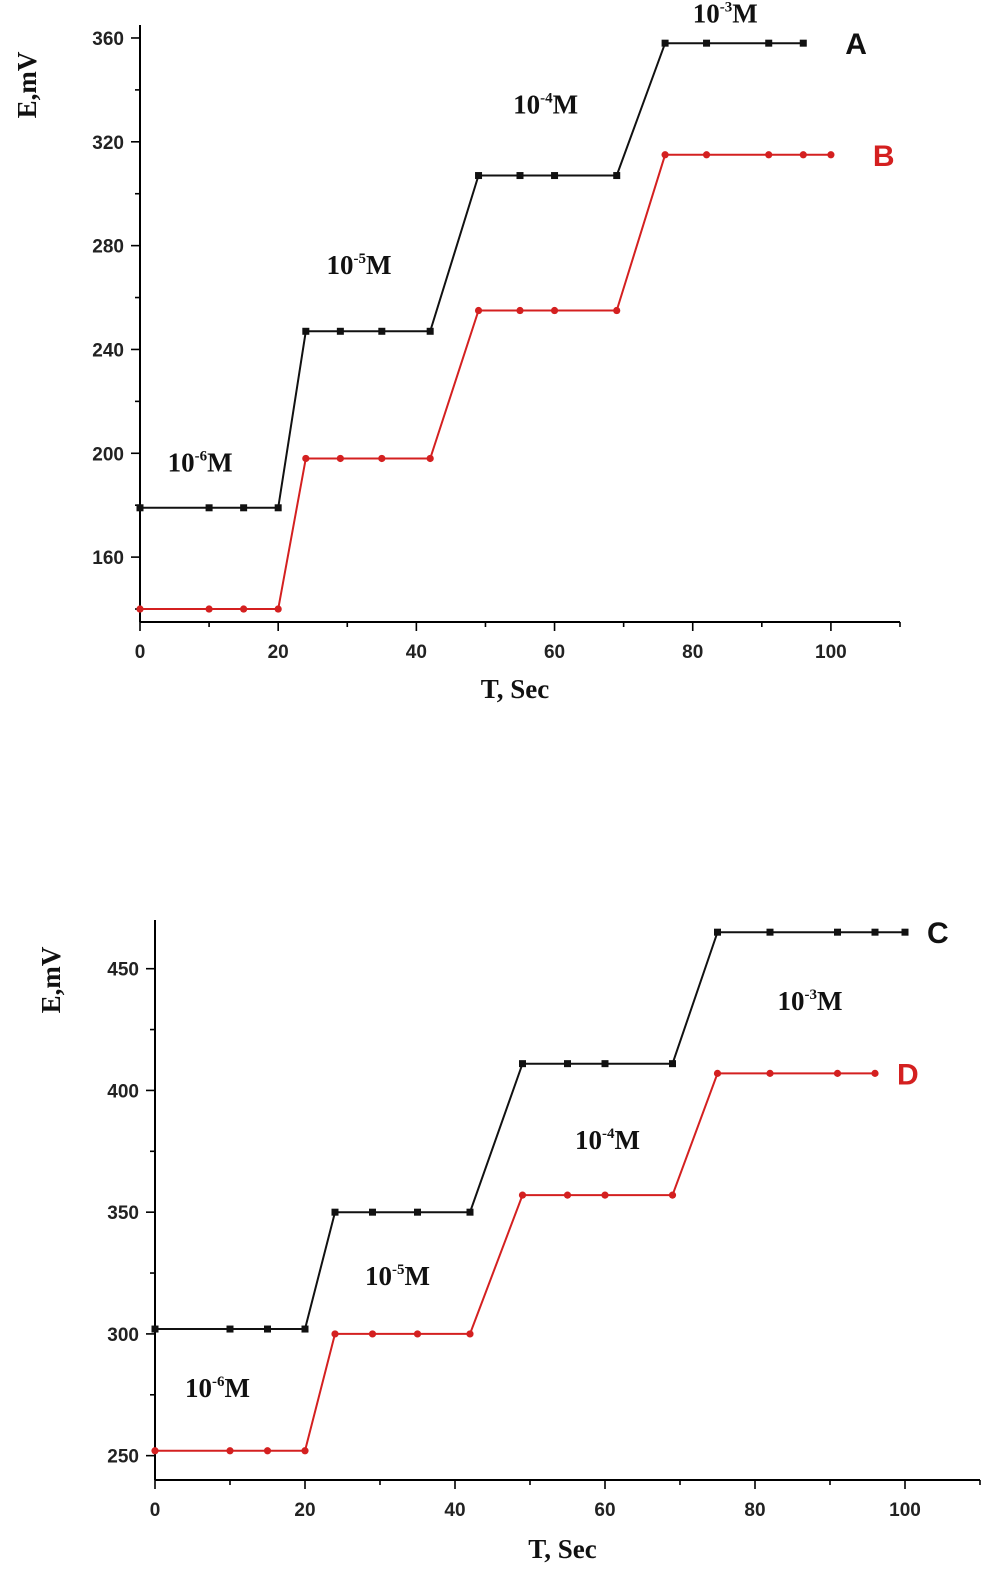 The image size is (1000, 1580). What do you see at coordinates (123, 1457) in the screenshot?
I see `y-tick-label: 250` at bounding box center [123, 1457].